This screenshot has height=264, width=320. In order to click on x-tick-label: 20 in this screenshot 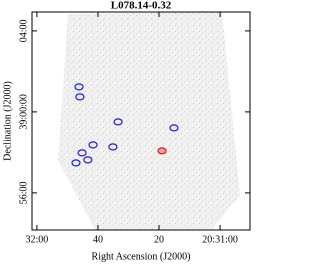, I will do `click(159, 239)`.